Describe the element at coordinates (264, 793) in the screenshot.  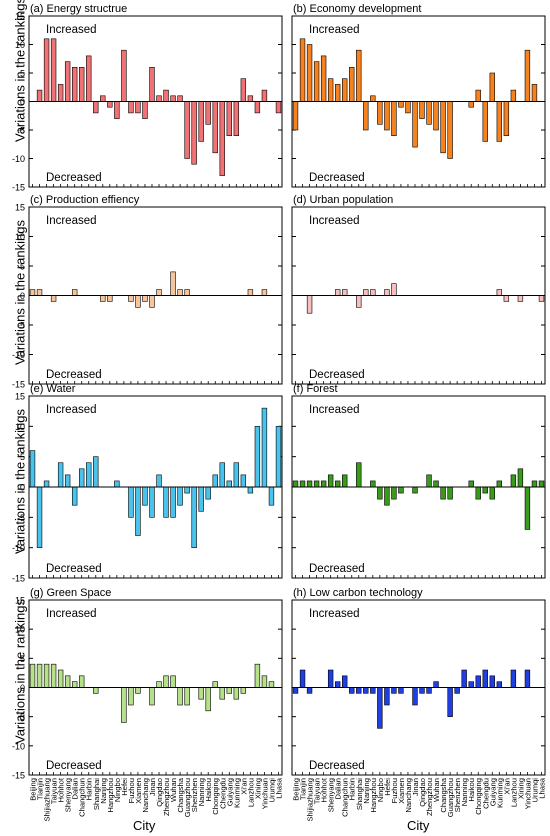
I see `city-label: Yinchuan` at that location.